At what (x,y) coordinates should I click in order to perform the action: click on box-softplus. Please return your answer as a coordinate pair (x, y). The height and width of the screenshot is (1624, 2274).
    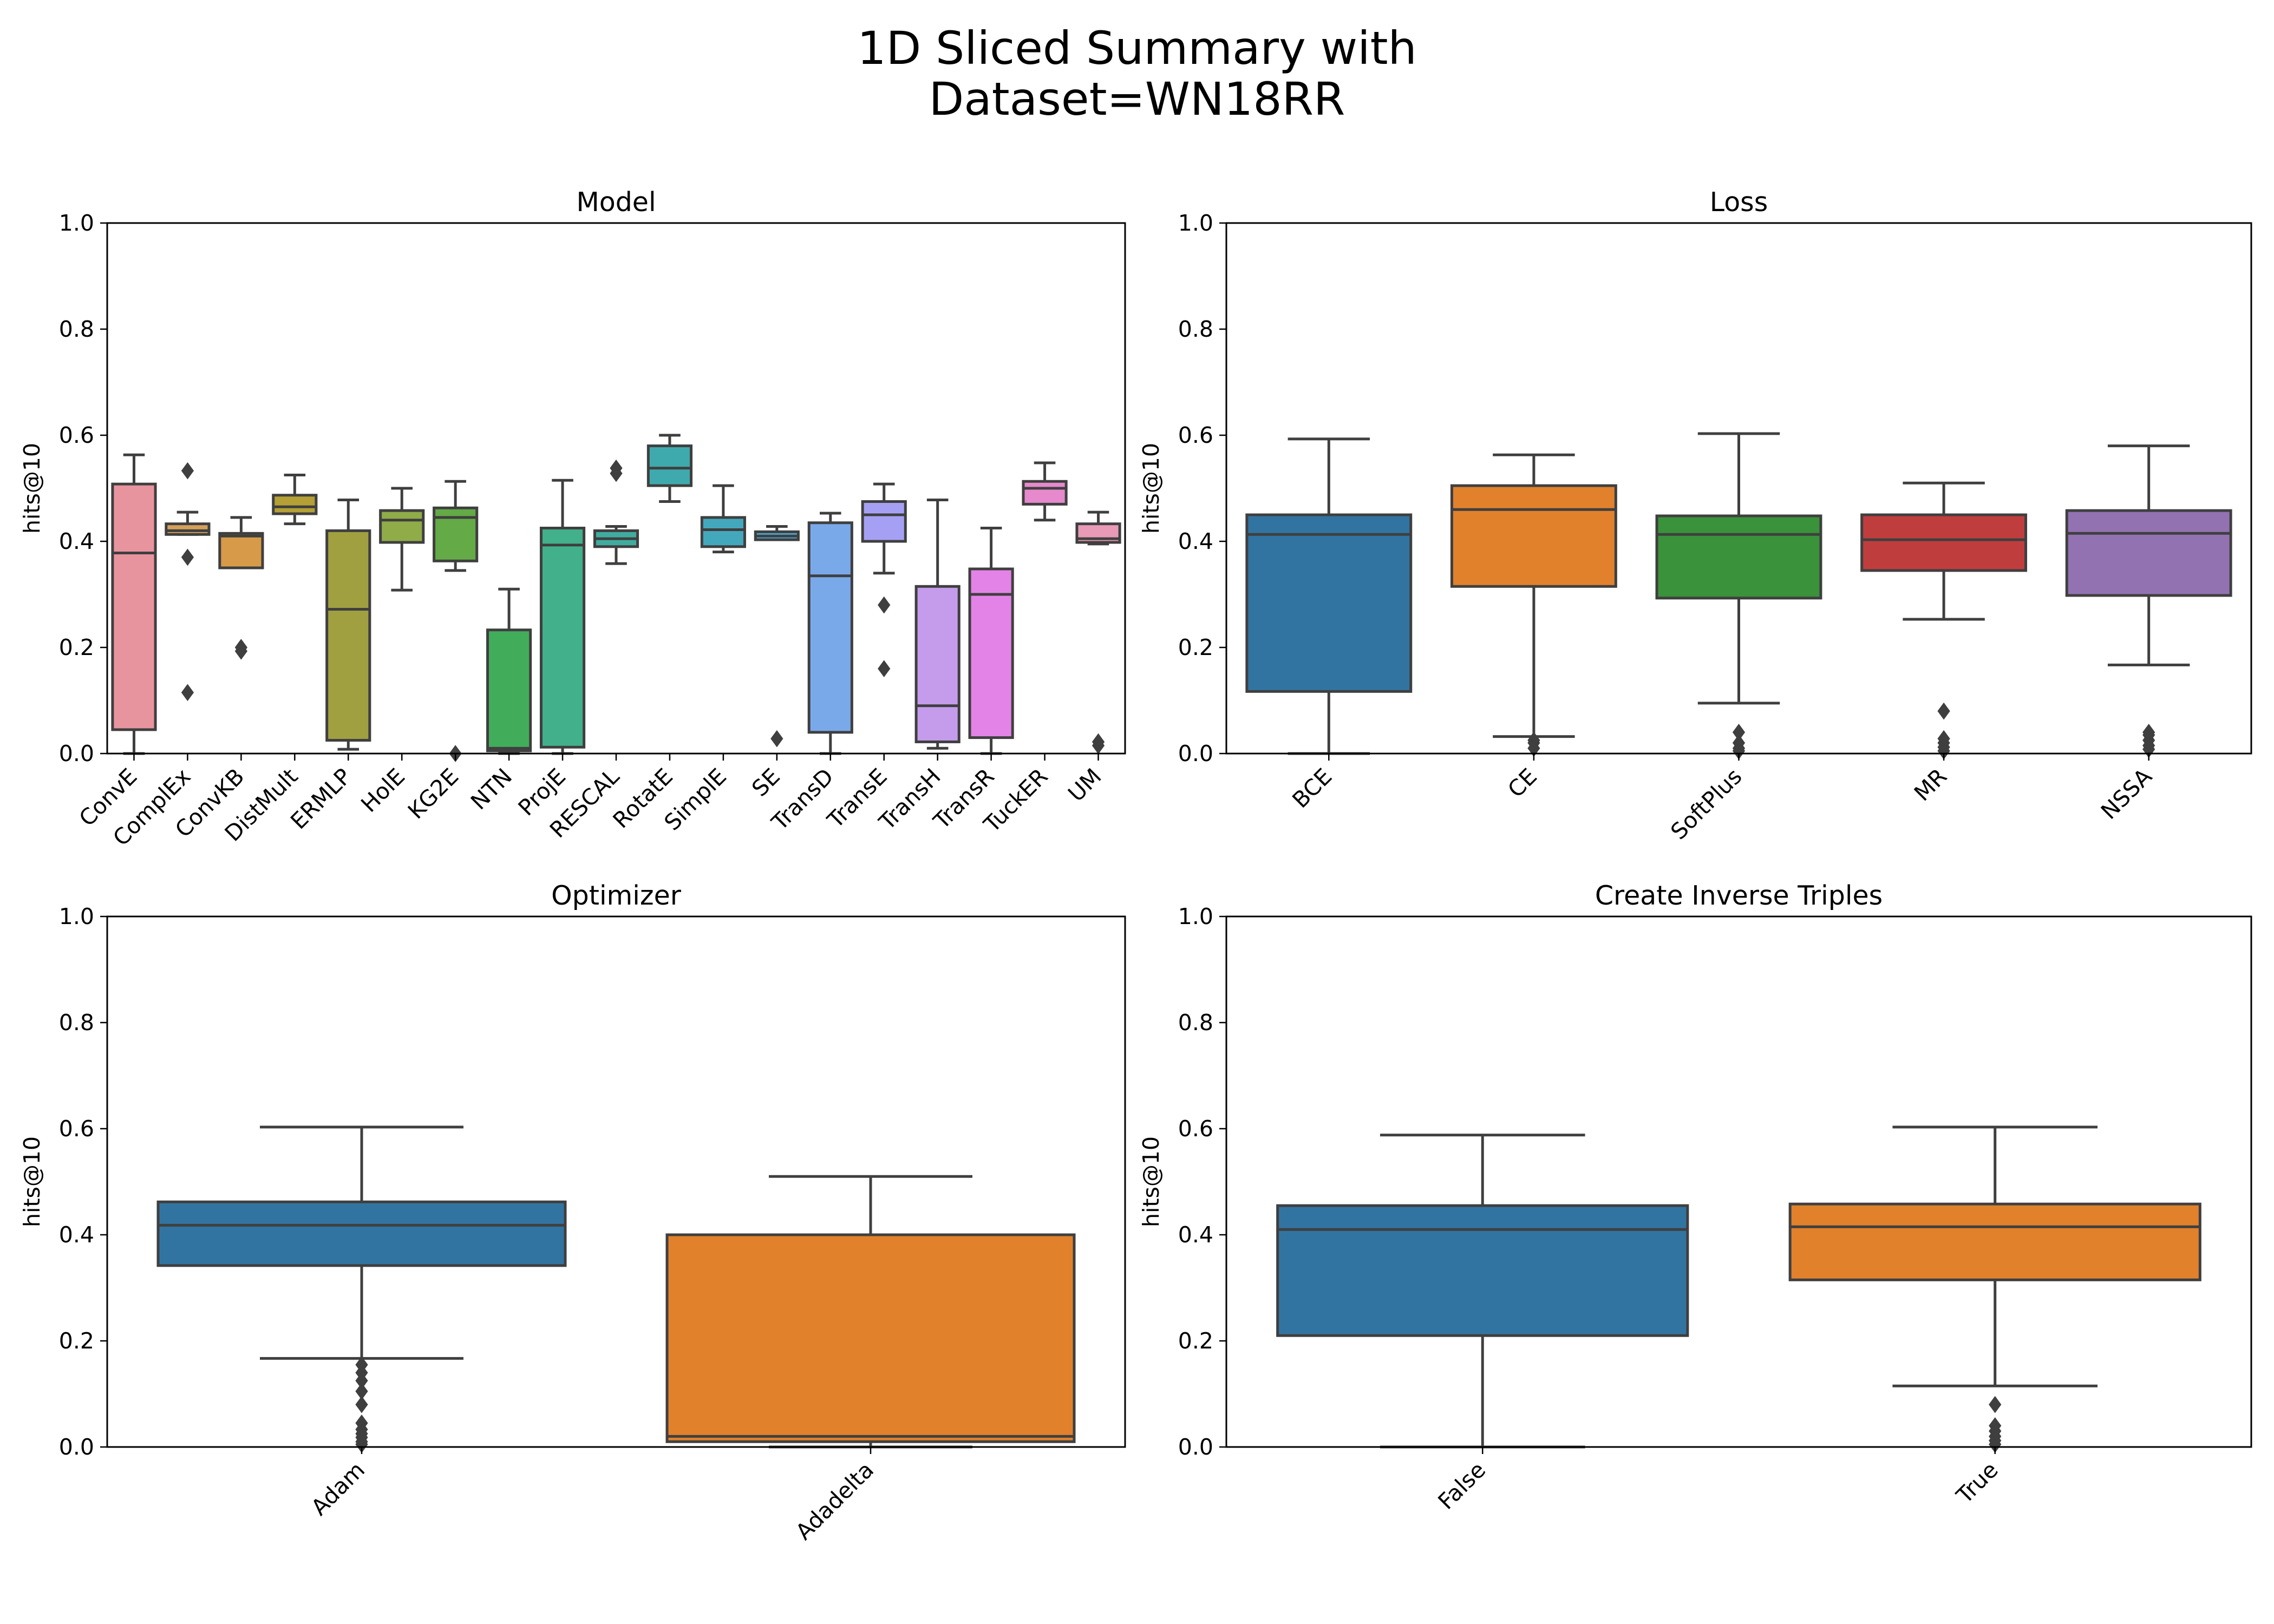
    Looking at the image, I should click on (1739, 557).